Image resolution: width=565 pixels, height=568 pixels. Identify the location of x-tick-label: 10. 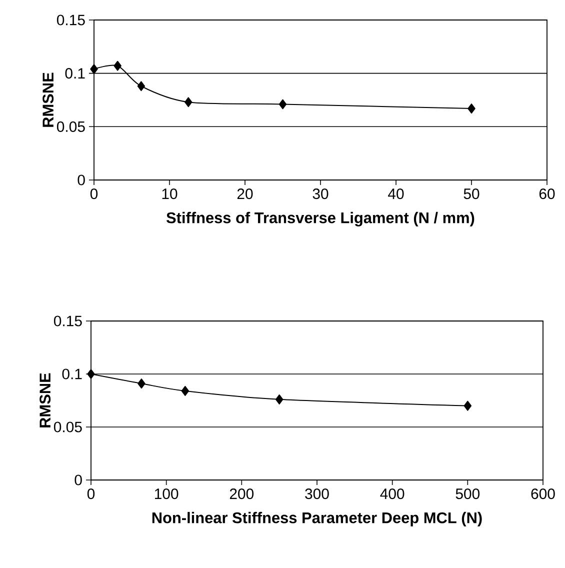
(170, 194).